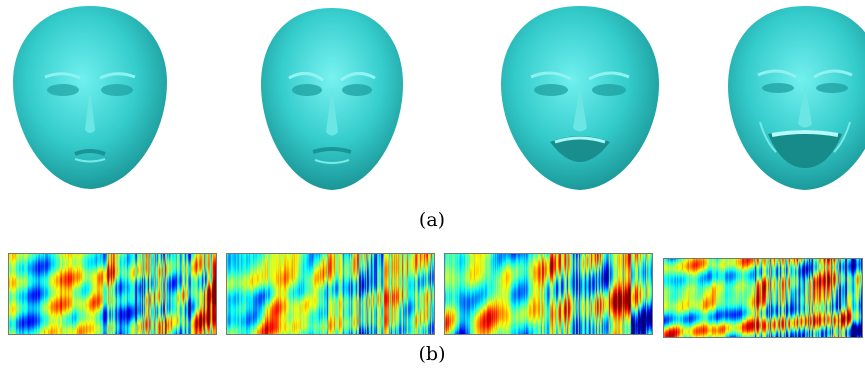 This screenshot has height=375, width=865. What do you see at coordinates (432, 220) in the screenshot?
I see `caption-a: (a)` at bounding box center [432, 220].